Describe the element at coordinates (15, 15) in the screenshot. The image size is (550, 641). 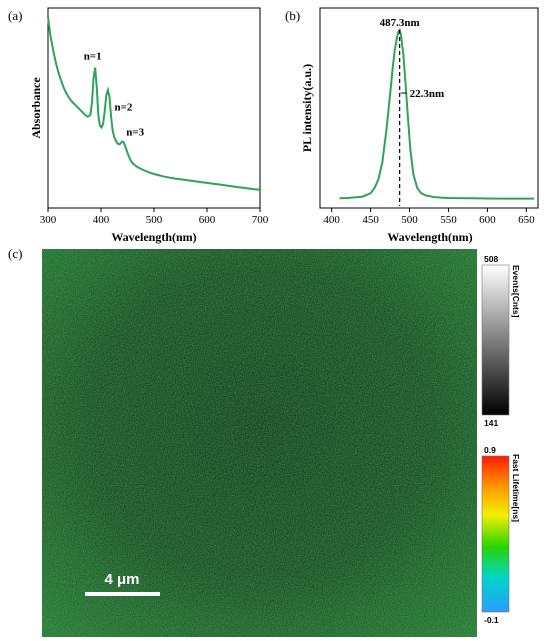
I see `panel-label-a: (a)` at that location.